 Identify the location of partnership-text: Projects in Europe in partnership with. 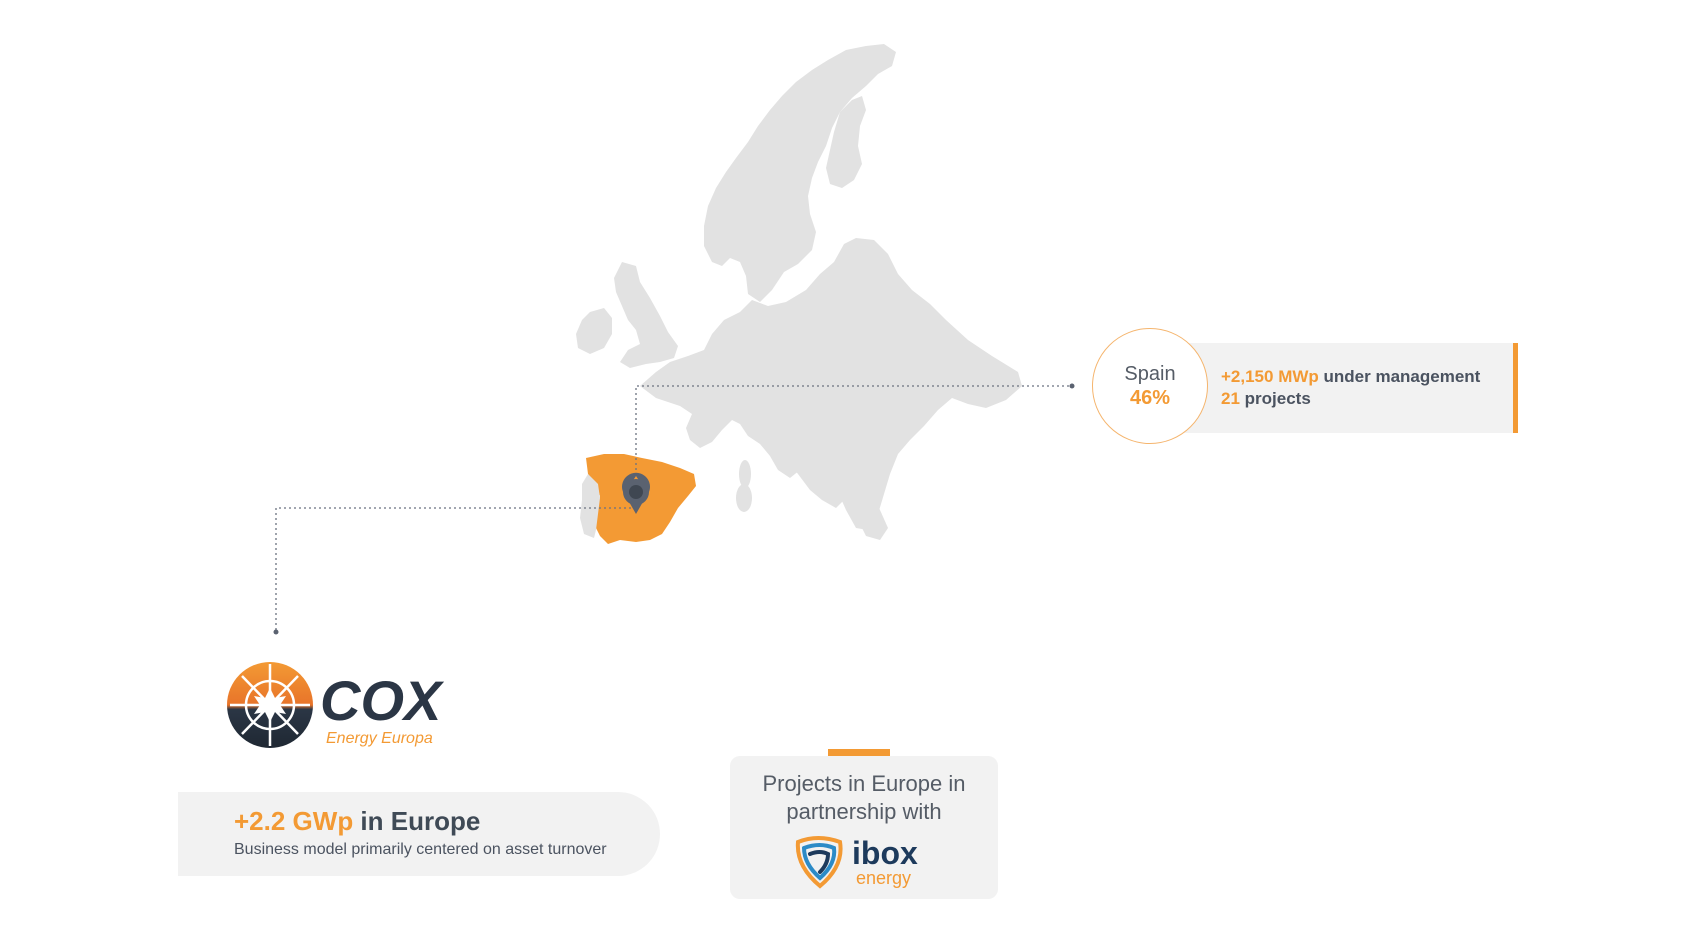
(864, 798).